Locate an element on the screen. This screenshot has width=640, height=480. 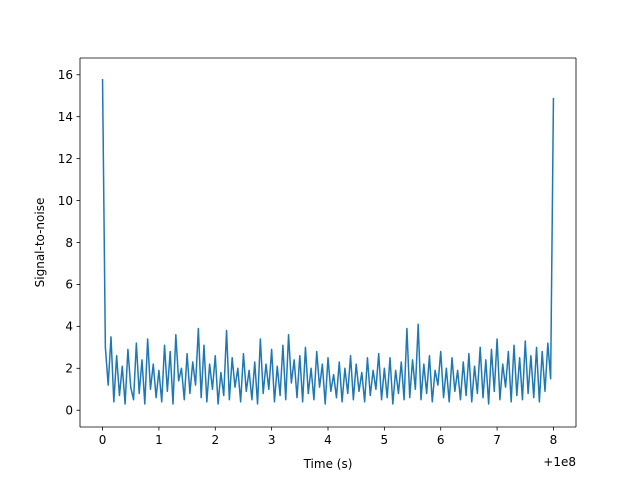
x-tick-label: 1 is located at coordinates (159, 440).